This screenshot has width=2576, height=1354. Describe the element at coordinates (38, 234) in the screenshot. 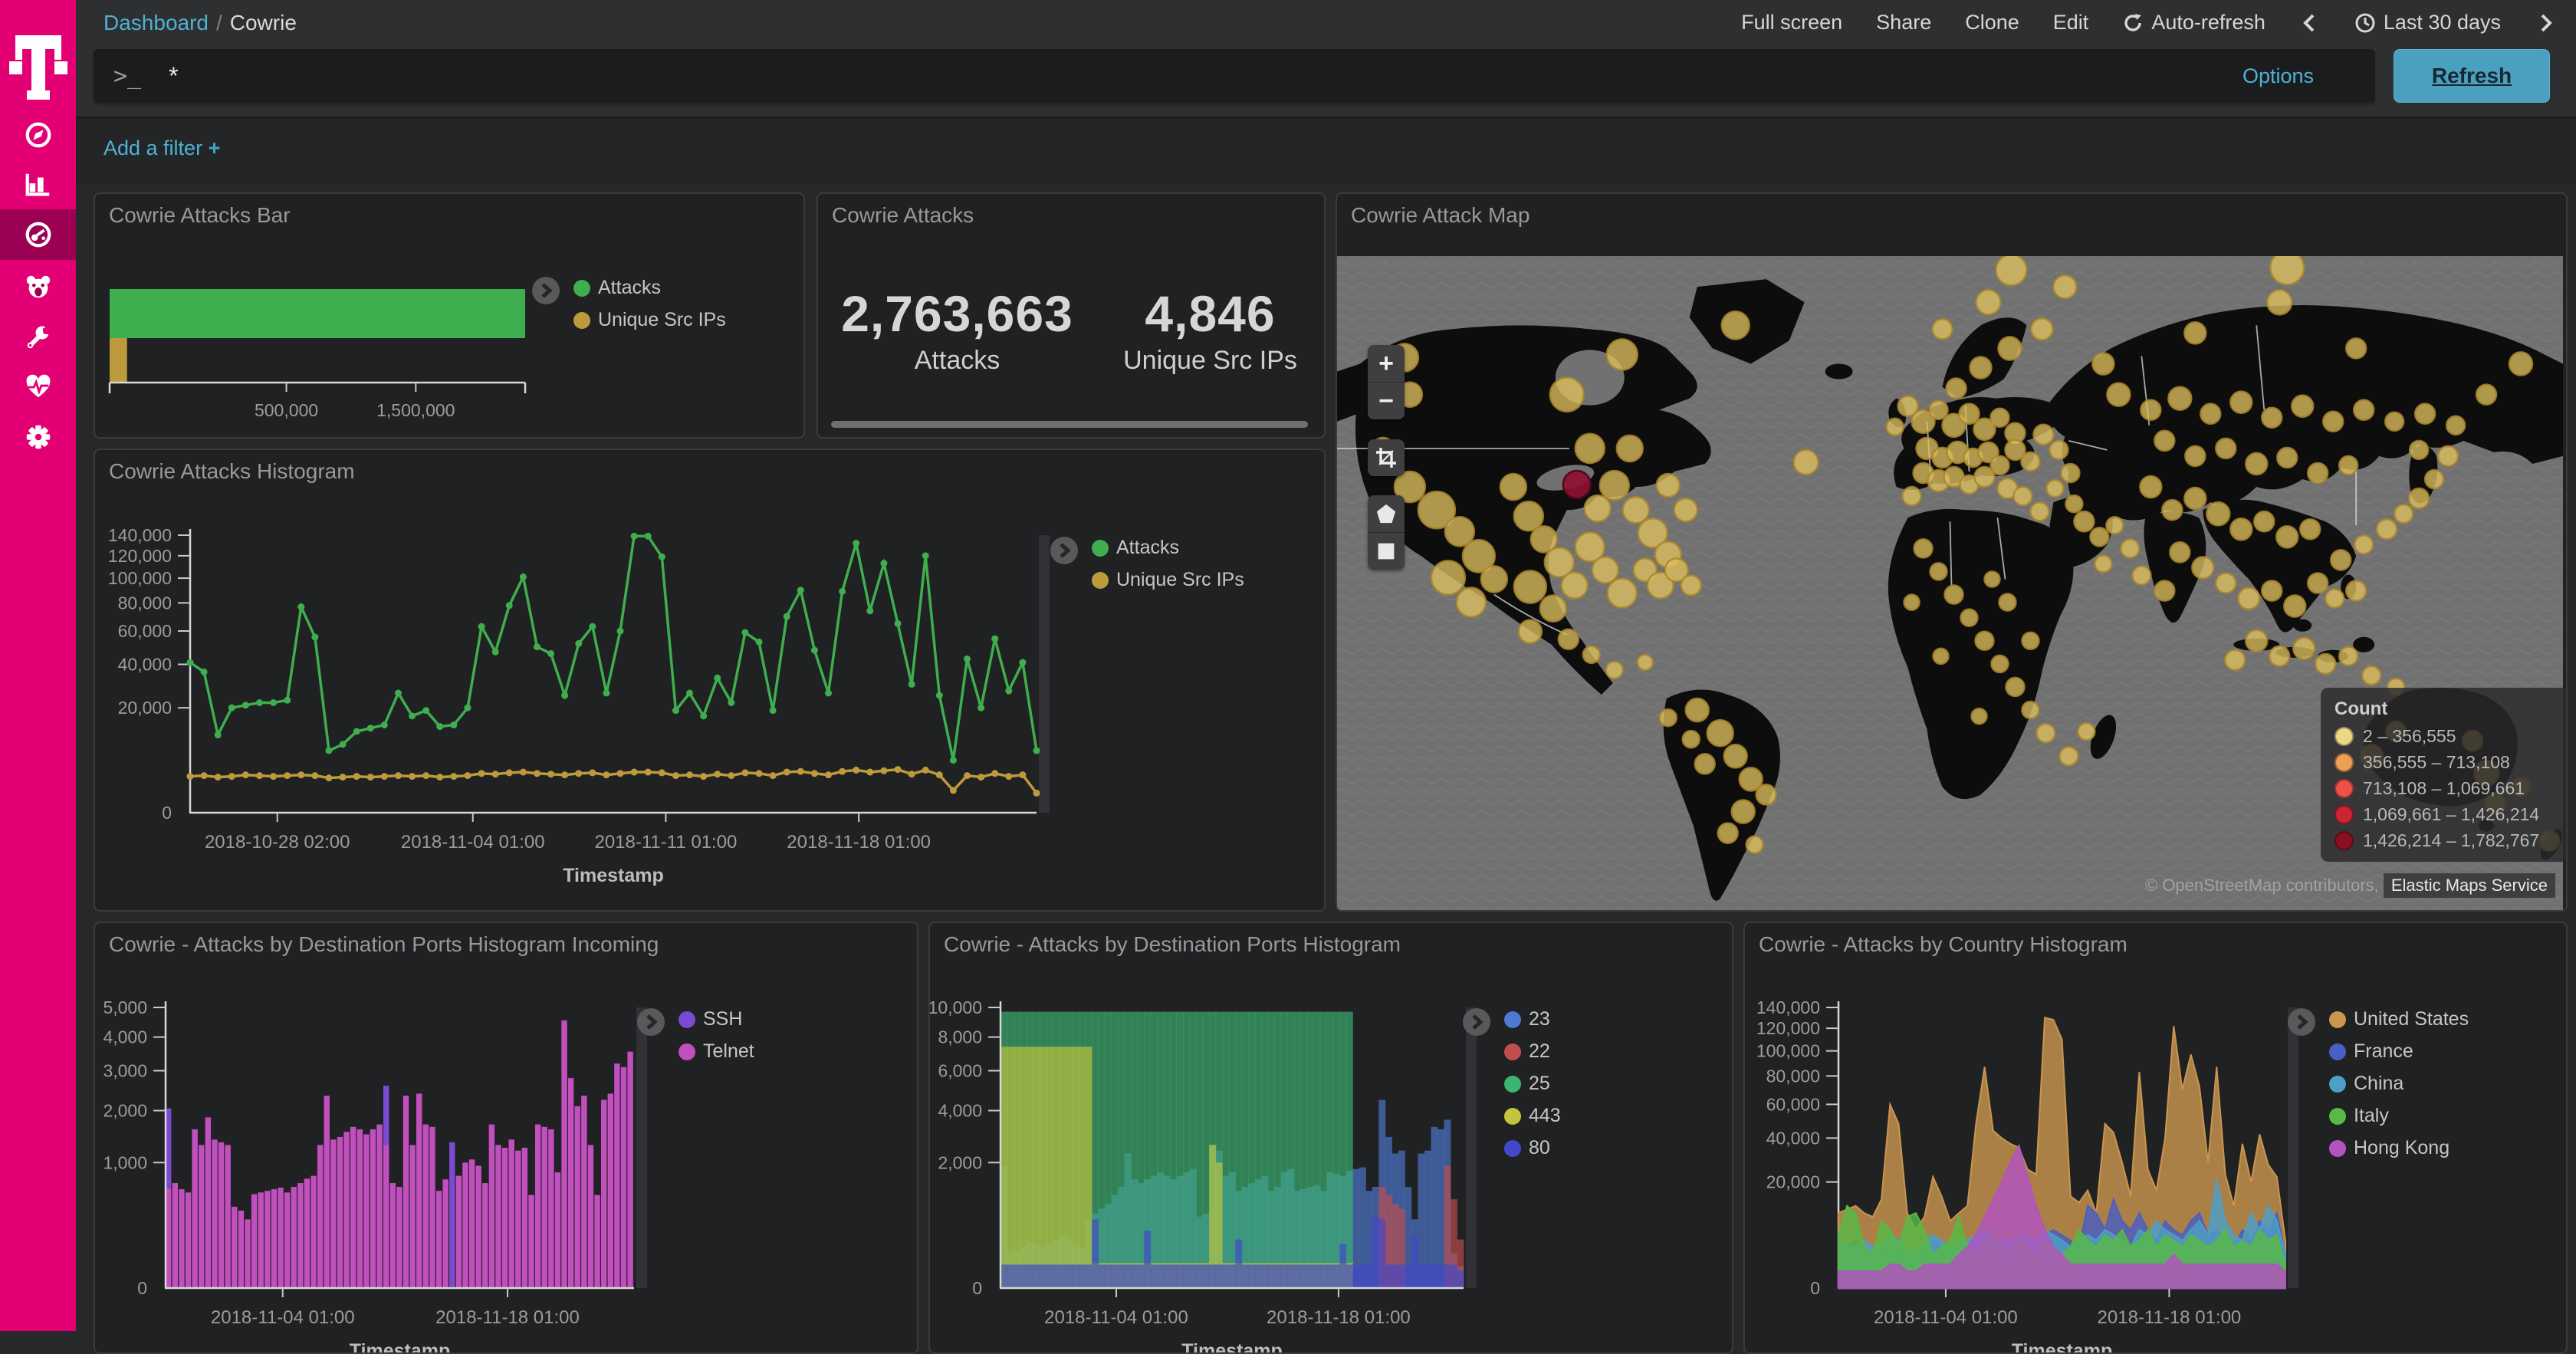

I see `sidebar-item-dashboard` at that location.